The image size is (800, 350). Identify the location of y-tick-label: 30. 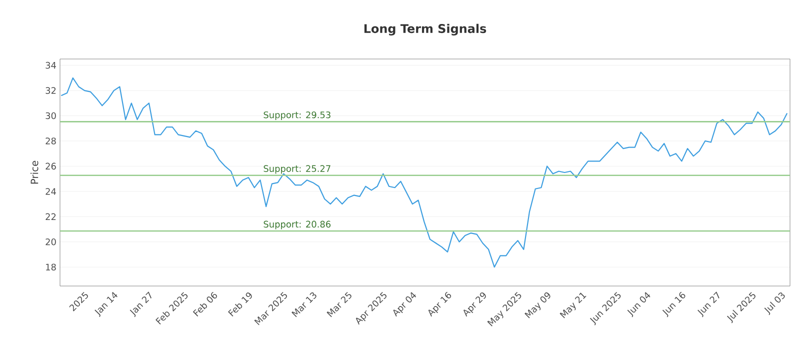
(51, 116).